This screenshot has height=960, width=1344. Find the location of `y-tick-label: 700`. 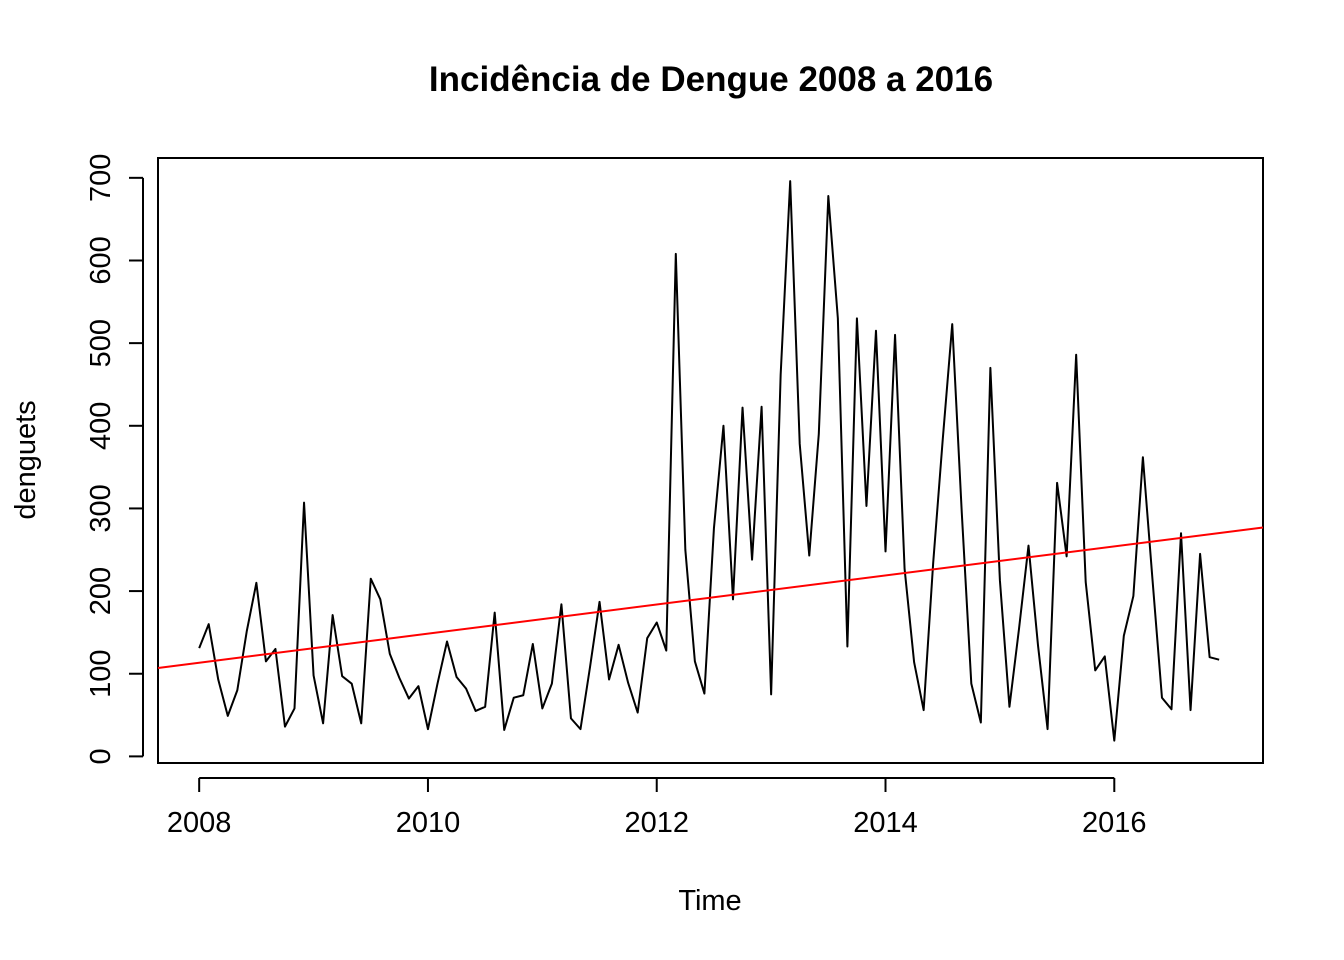

y-tick-label: 700 is located at coordinates (101, 178).